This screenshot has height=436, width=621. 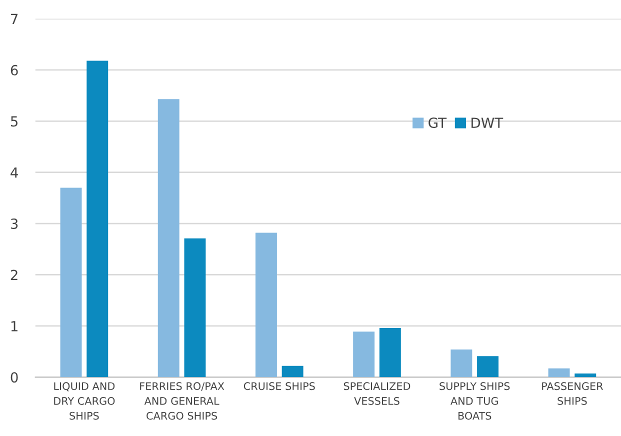 What do you see at coordinates (182, 401) in the screenshot?
I see `x-tick-label: FERRIES RO/PAX AND GENERAL CARGO SHIPS` at bounding box center [182, 401].